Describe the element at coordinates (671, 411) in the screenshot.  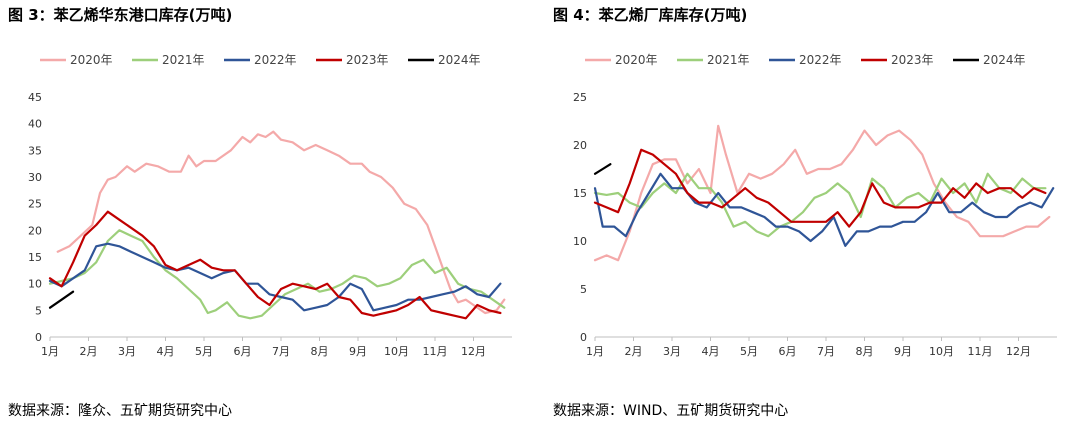
I see `data-source-note: 数据来源：WIND、五矿期货研究中心` at that location.